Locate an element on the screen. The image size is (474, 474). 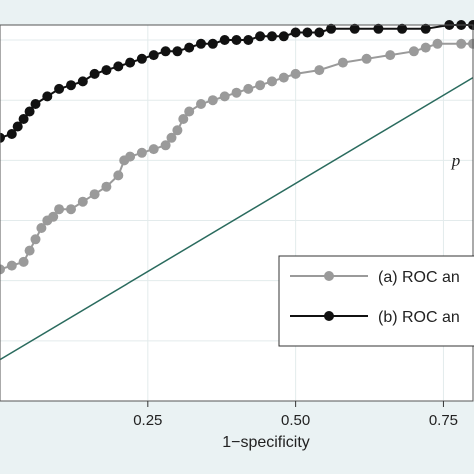
x-tick-label: 0.25 is located at coordinates (147, 420).